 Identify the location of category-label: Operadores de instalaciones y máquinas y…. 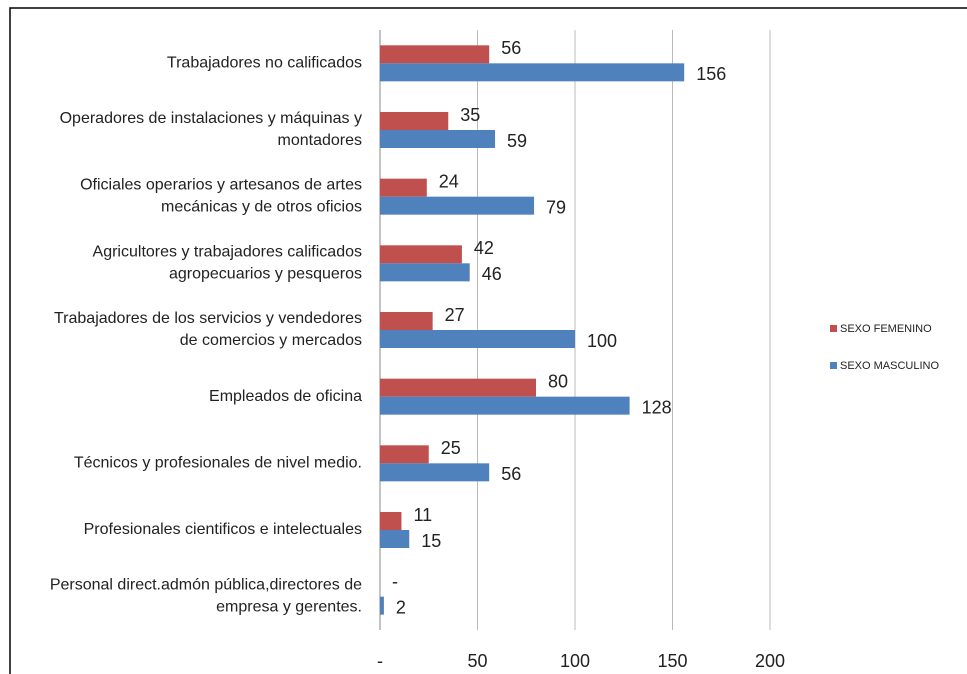
(211, 129).